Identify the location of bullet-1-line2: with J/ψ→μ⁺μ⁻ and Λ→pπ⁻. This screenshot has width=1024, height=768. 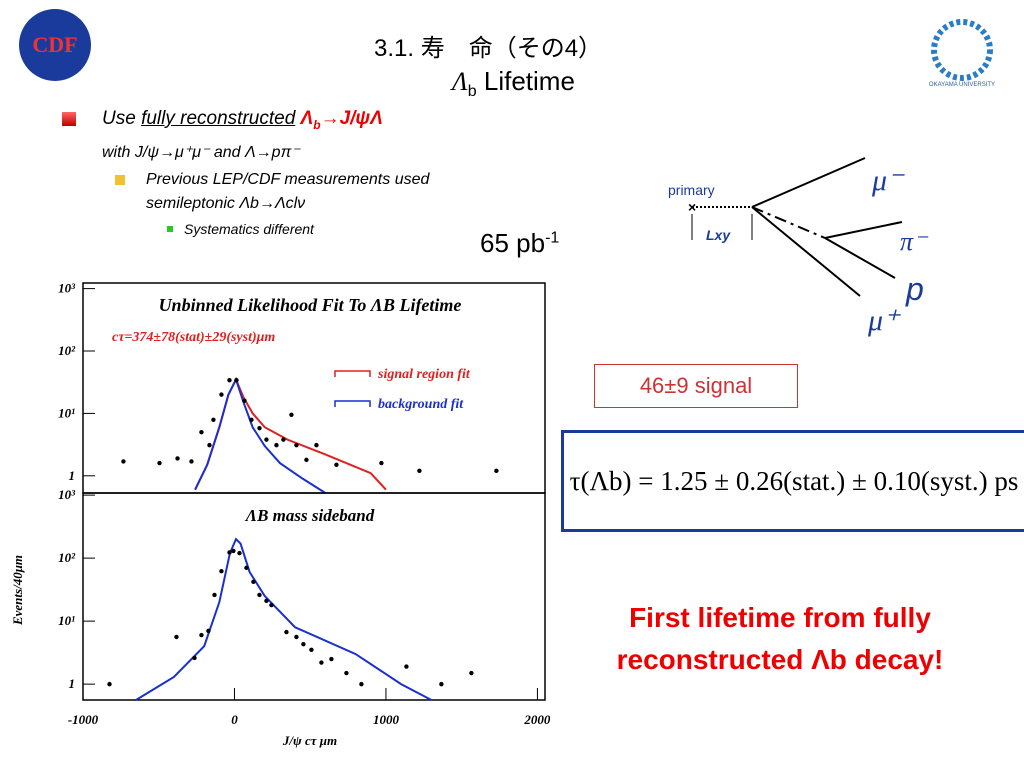
(201, 152).